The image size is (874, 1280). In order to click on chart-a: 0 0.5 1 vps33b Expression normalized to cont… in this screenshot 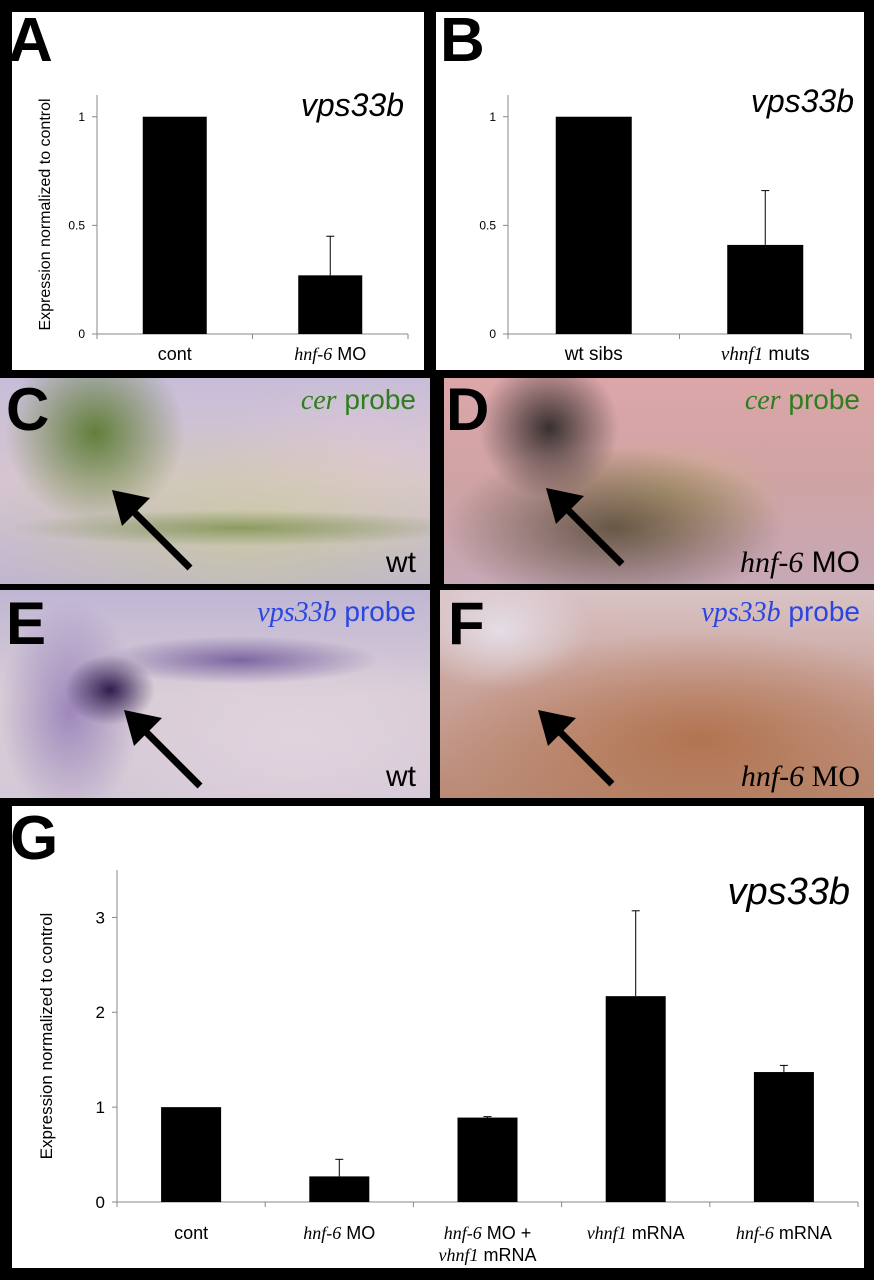, I will do `click(223, 225)`.